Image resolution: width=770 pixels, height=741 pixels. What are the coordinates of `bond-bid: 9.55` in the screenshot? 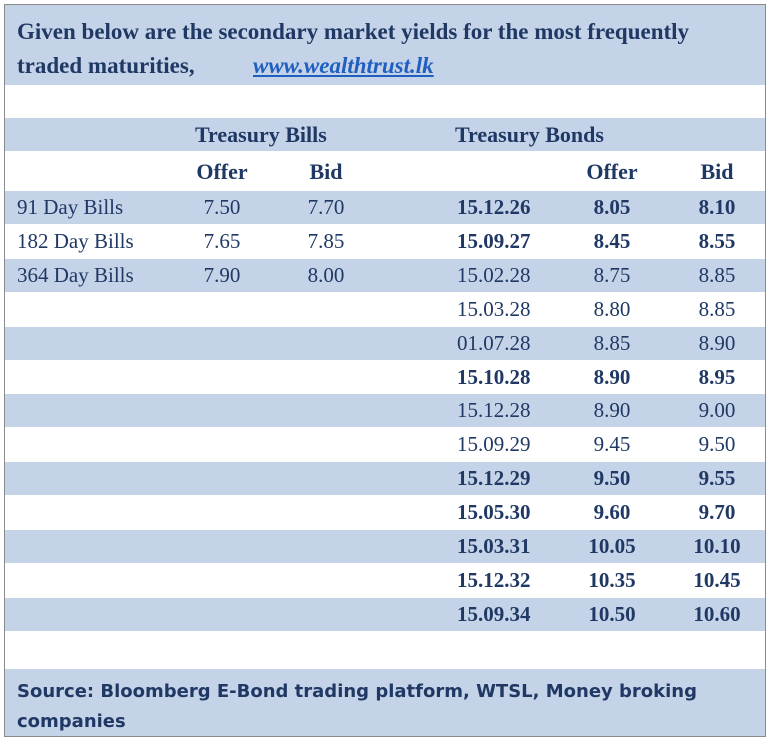 It's located at (717, 478).